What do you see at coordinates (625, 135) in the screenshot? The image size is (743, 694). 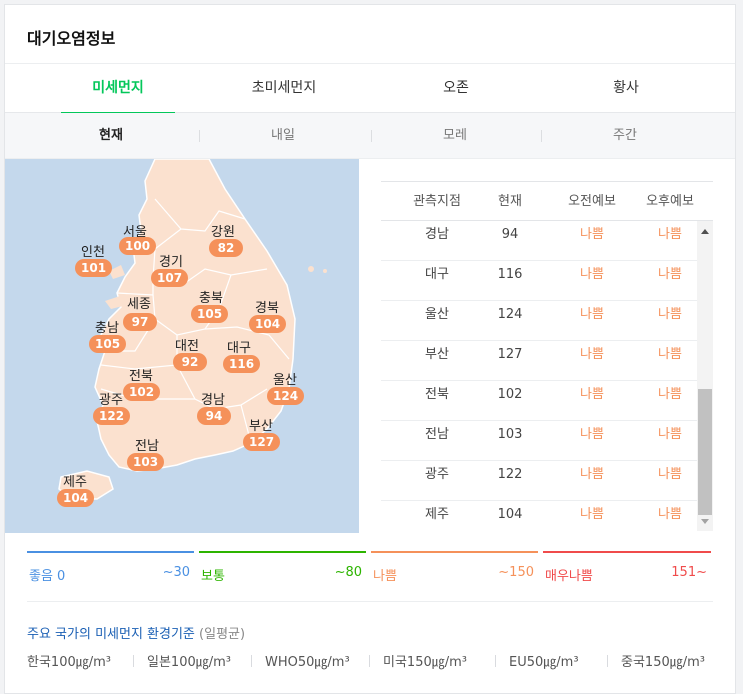 I see `subtab-weekly: 주간` at bounding box center [625, 135].